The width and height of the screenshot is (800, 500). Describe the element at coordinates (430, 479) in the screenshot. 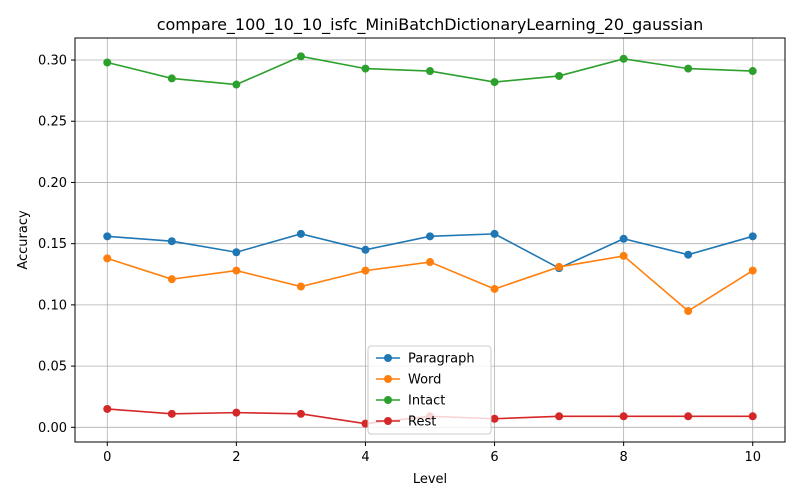

I see `x-axis-label: Level` at that location.